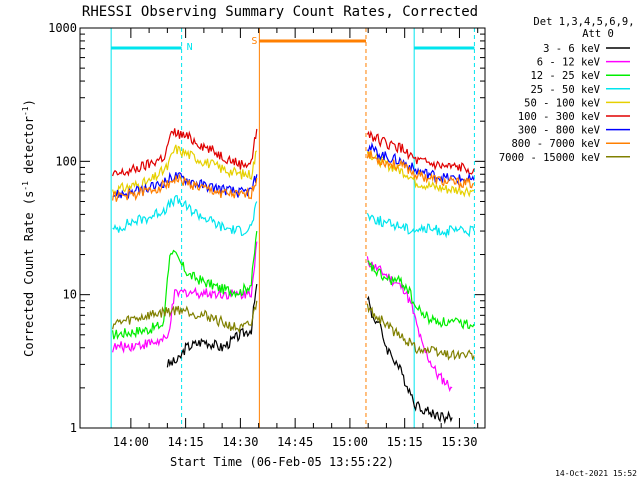 This screenshot has height=480, width=640. What do you see at coordinates (550, 158) in the screenshot?
I see `legend-entry-label: 7000 - 15000 keV` at bounding box center [550, 158].